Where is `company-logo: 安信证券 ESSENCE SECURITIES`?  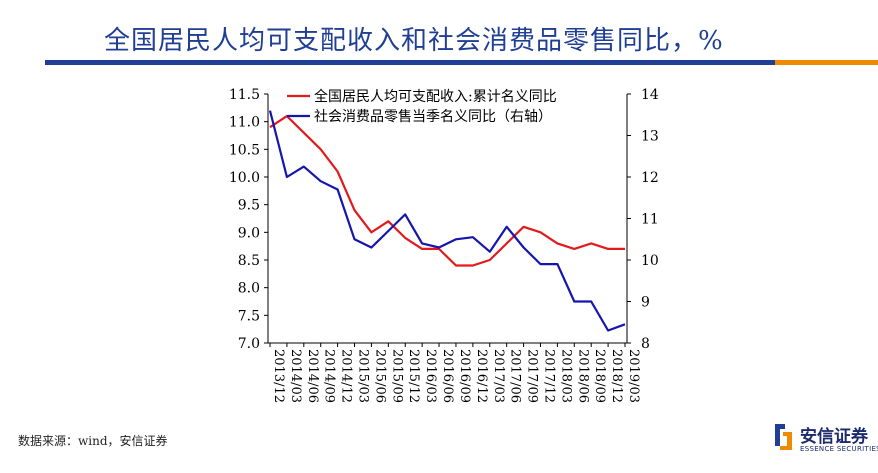
company-logo: 安信证券 ESSENCE SECURITIES is located at coordinates (825, 440).